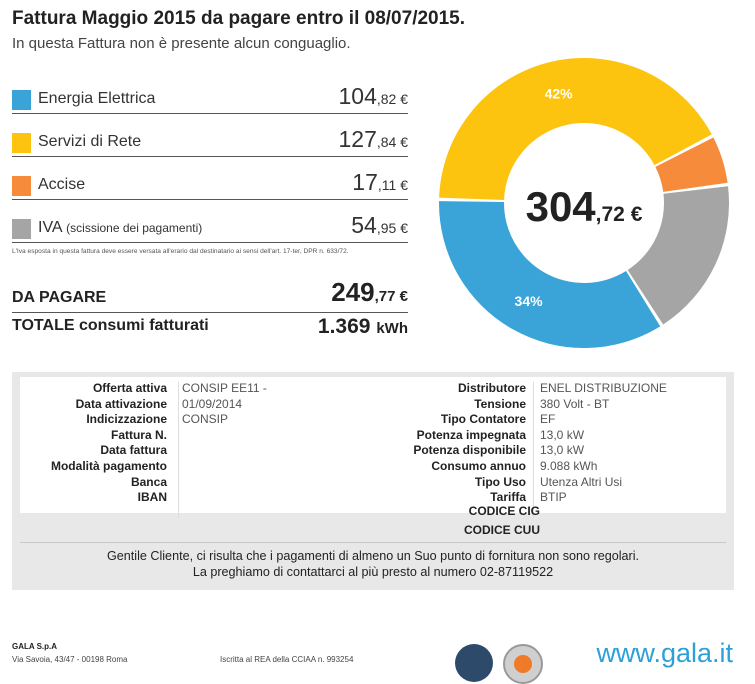  I want to click on field-key: Tensione, so click(500, 403).